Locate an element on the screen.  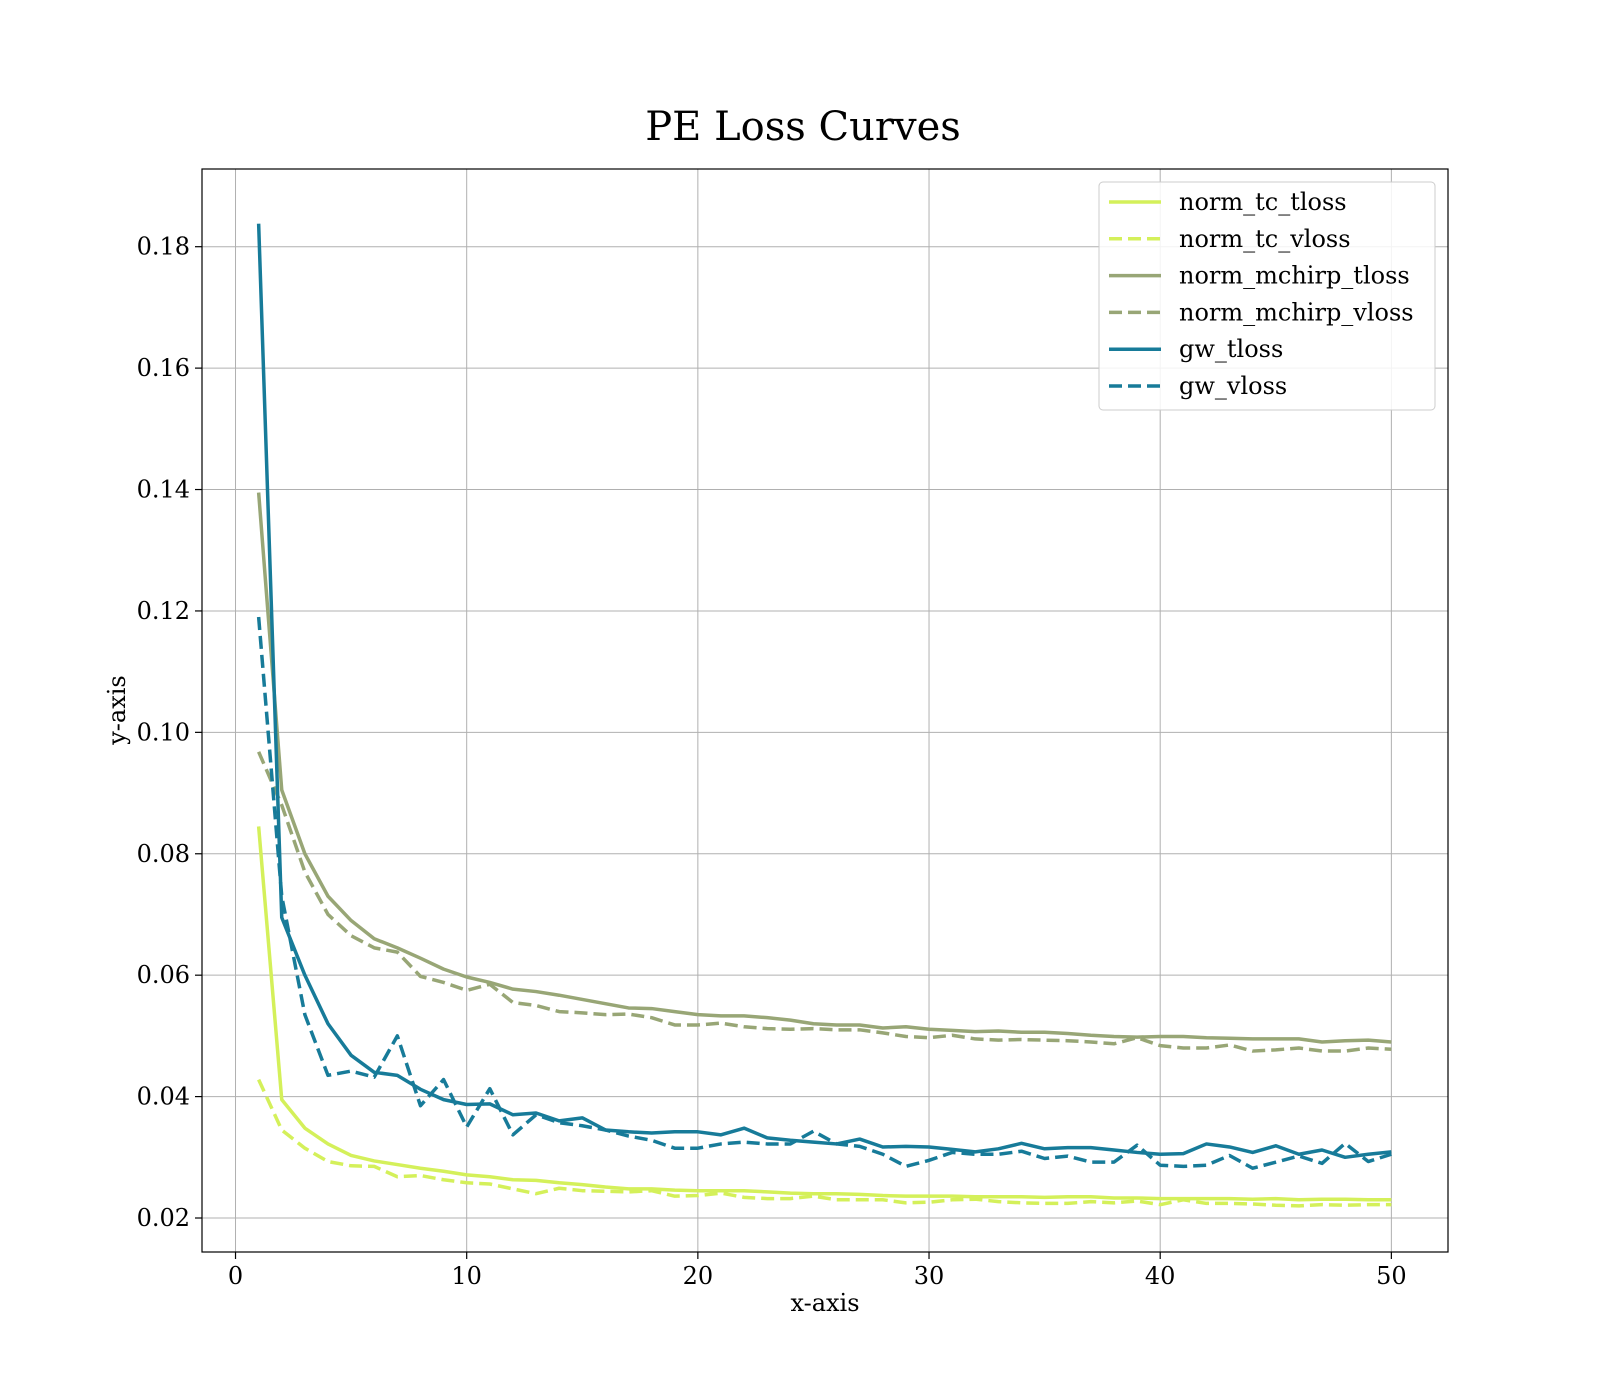
series-line-norm-tc-vloss is located at coordinates (824, 1143).